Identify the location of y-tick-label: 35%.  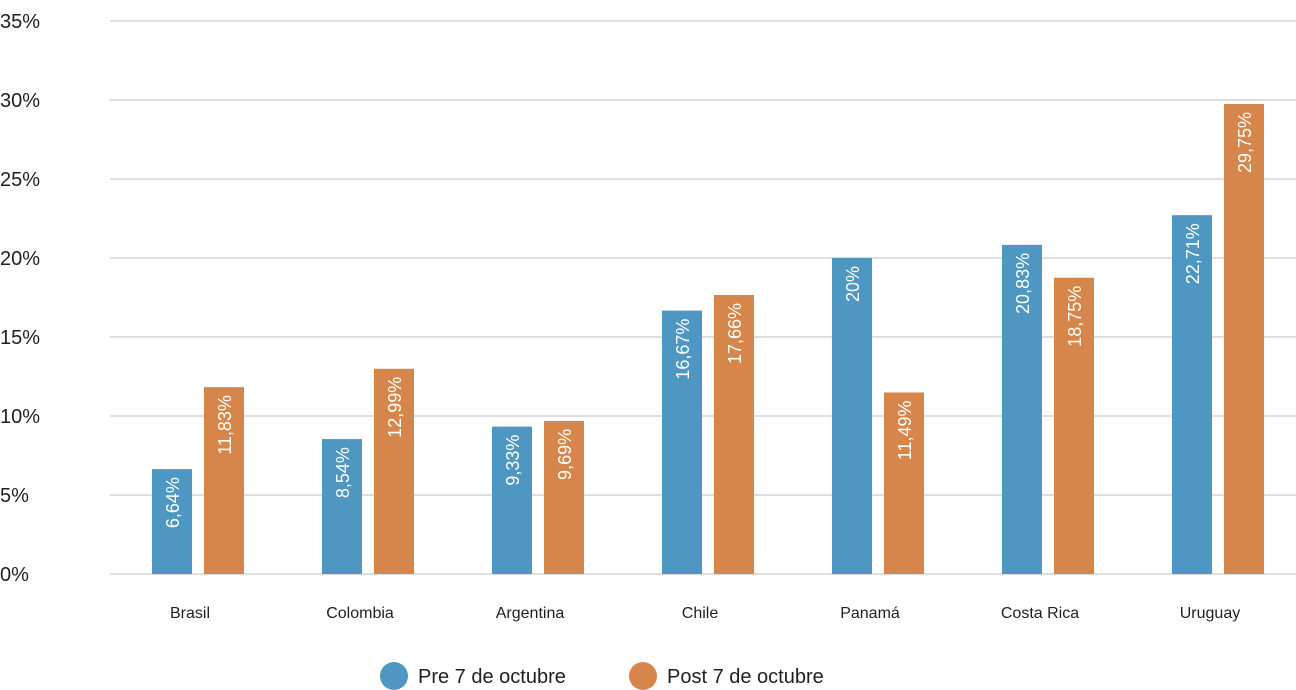
(20, 22).